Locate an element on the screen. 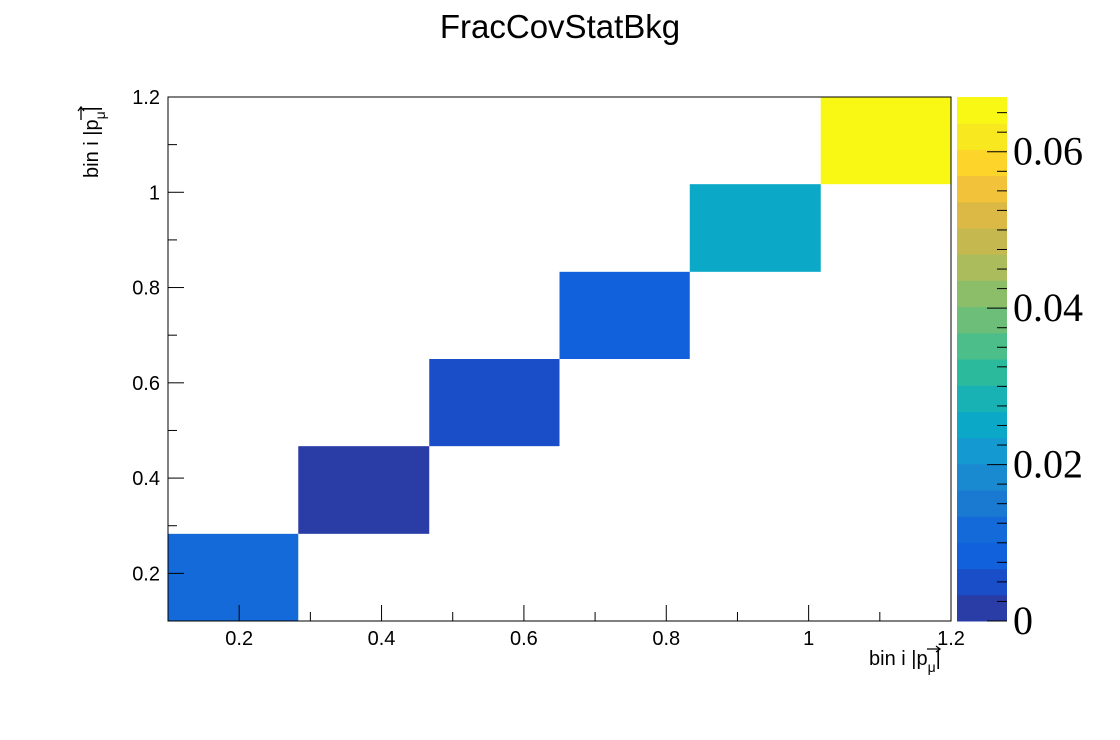 The width and height of the screenshot is (1120, 740). chart-title: FracCovStatBkg is located at coordinates (560, 26).